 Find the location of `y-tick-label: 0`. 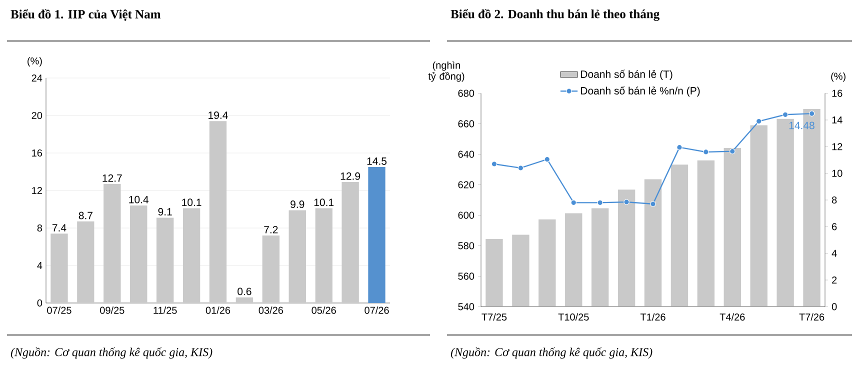

y-tick-label: 0 is located at coordinates (39, 303).